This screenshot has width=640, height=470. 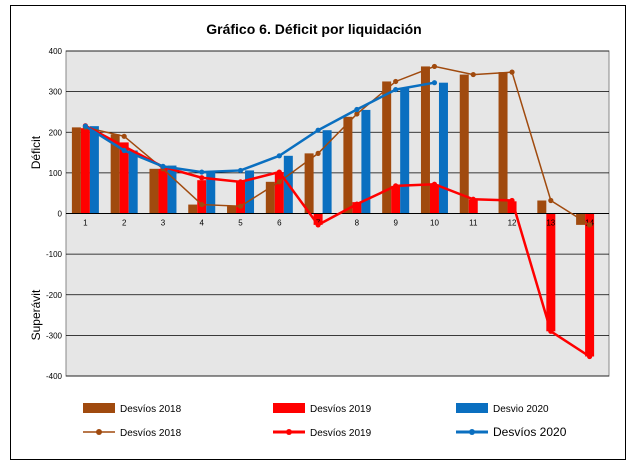 What do you see at coordinates (36, 314) in the screenshot?
I see `y-axis-label-superavit: Superávit` at bounding box center [36, 314].